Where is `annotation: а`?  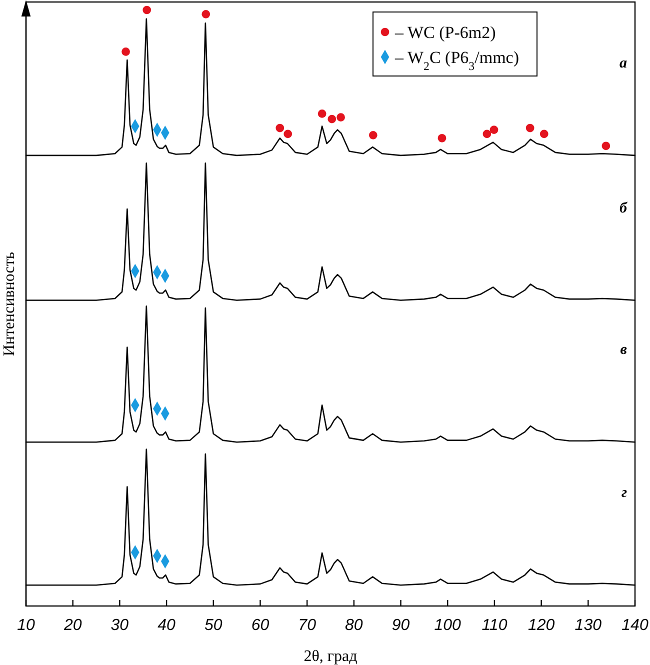 annotation: а is located at coordinates (624, 63).